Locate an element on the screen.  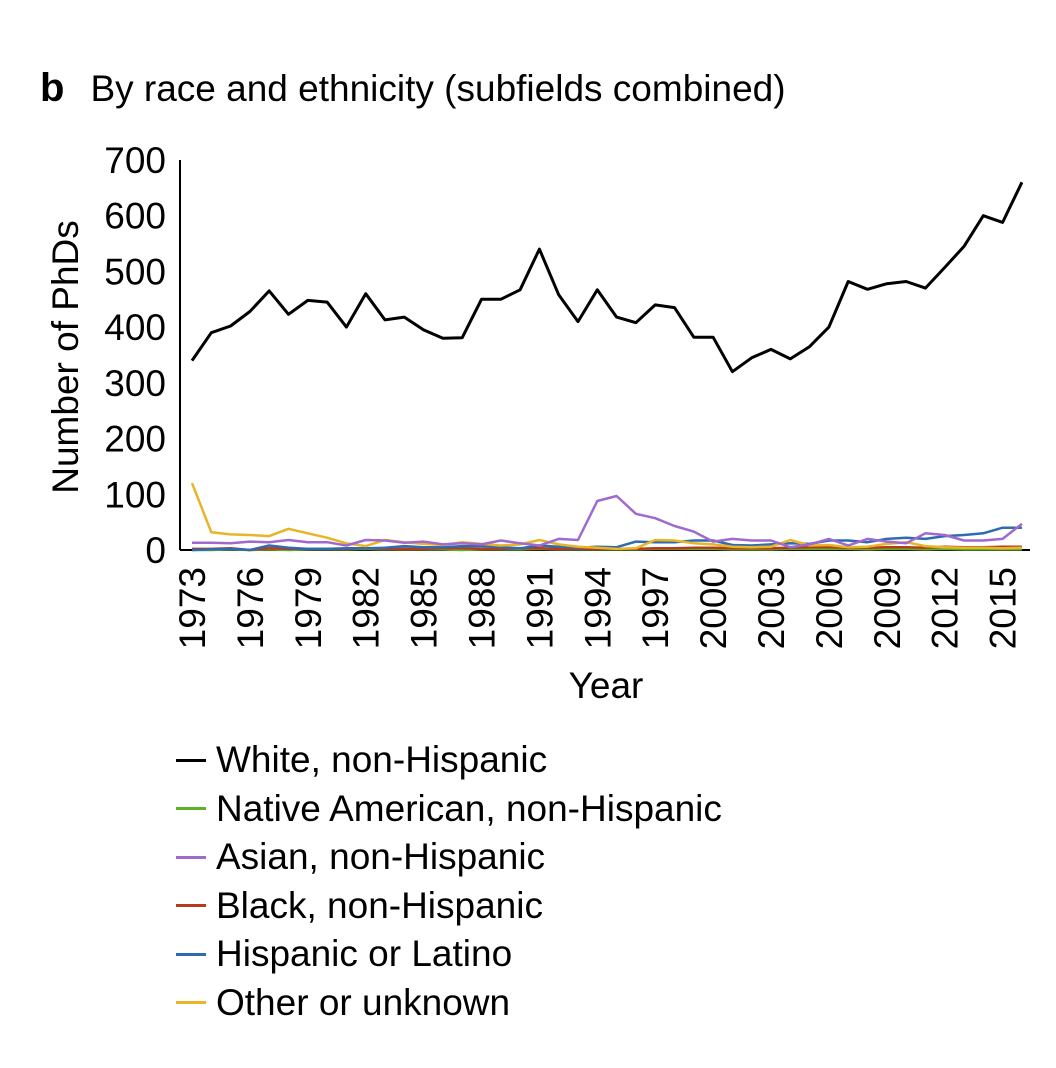
legend-label: Asian, non-Hispanic is located at coordinates (381, 857).